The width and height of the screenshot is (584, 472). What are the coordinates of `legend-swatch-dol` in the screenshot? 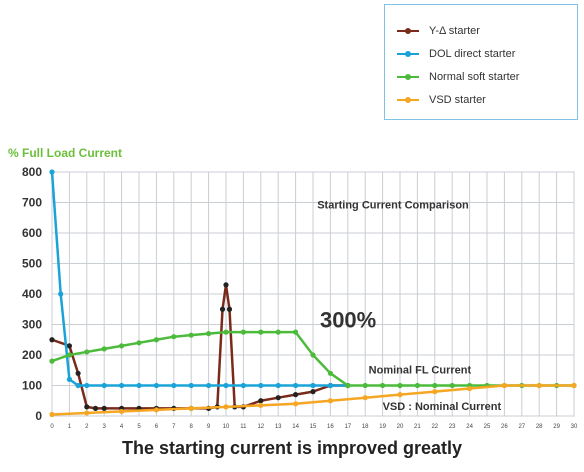 It's located at (408, 54).